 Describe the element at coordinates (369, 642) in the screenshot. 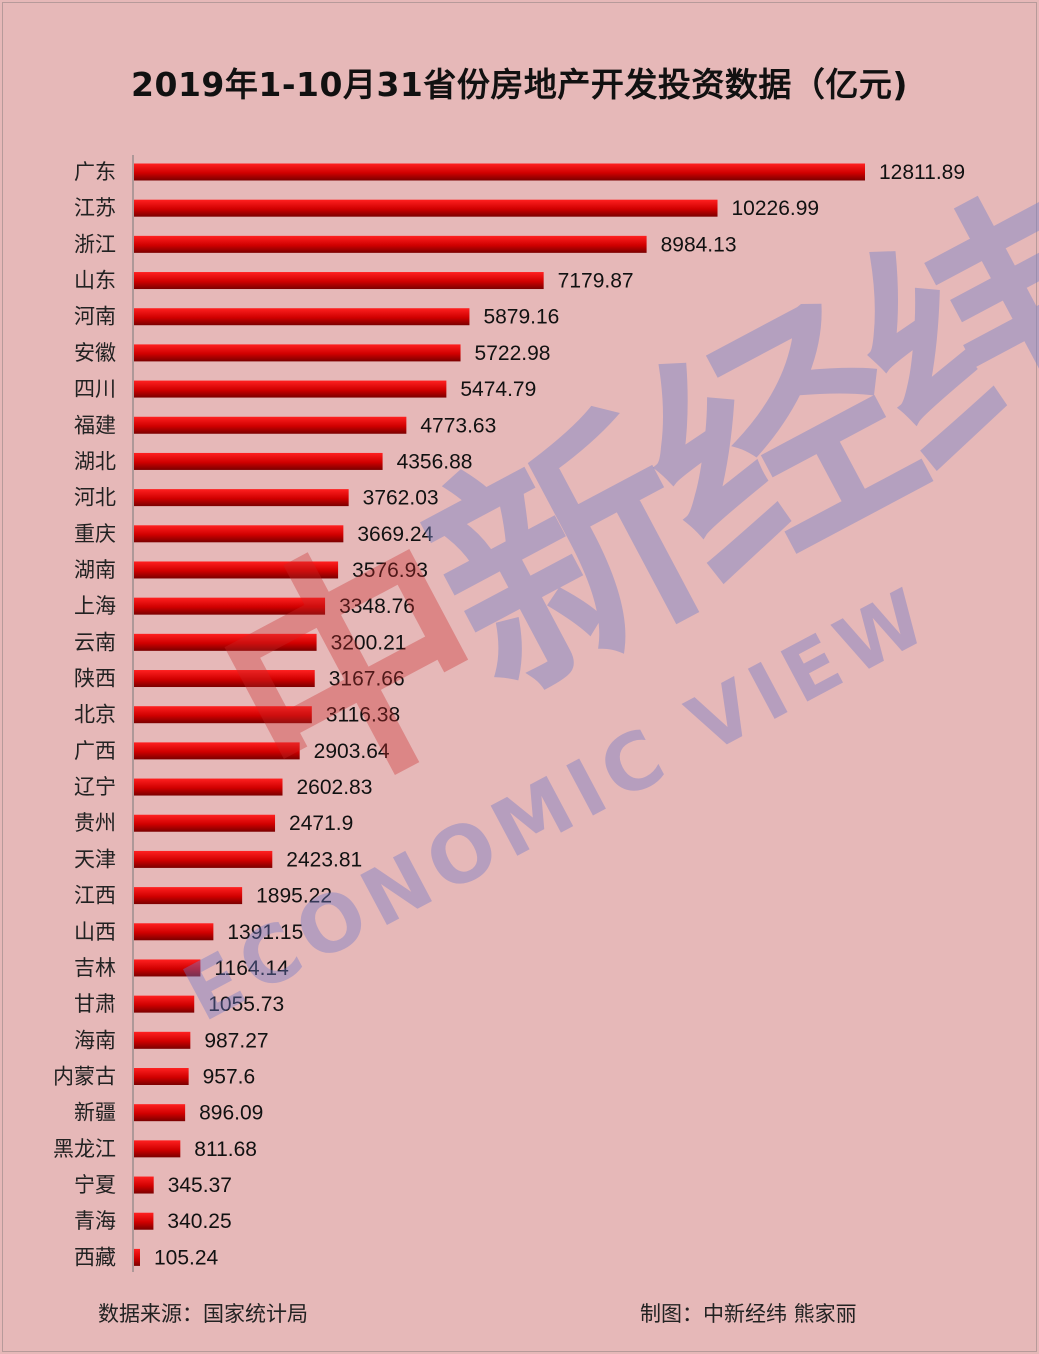

I see `value-label: 3200.21` at that location.